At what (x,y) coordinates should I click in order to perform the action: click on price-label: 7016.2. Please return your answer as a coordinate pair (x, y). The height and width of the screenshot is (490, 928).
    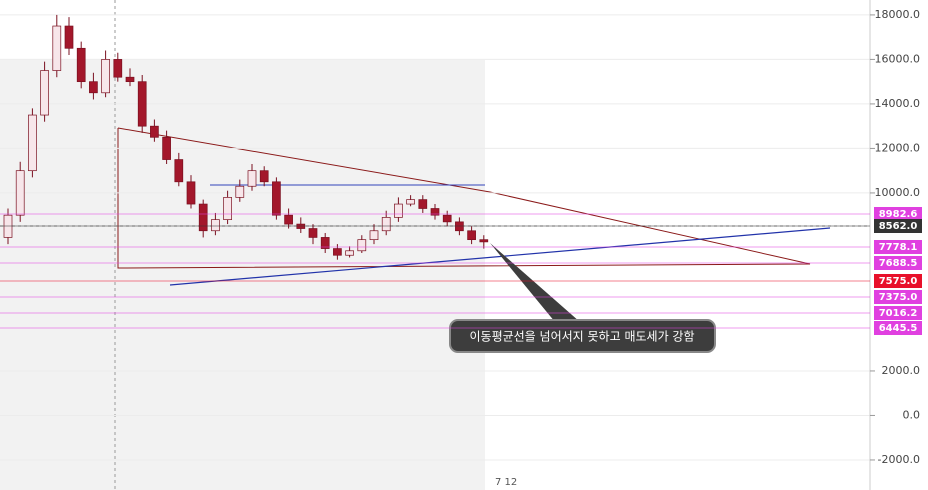
    Looking at the image, I should click on (898, 313).